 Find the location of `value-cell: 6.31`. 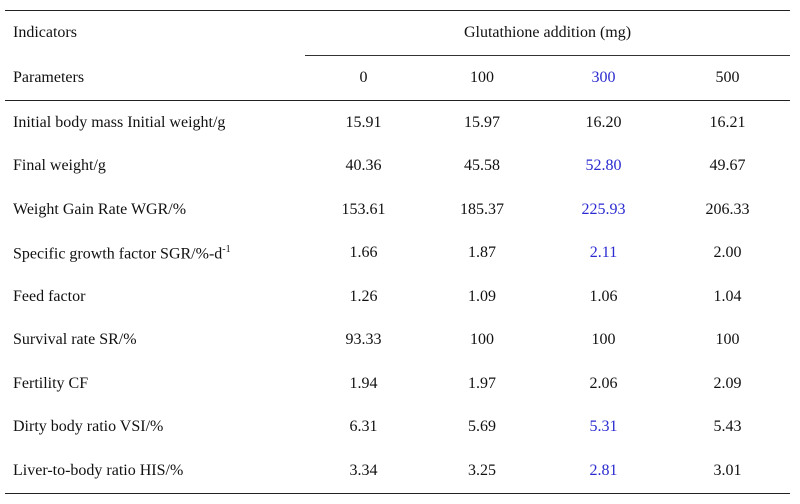

value-cell: 6.31 is located at coordinates (363, 427).